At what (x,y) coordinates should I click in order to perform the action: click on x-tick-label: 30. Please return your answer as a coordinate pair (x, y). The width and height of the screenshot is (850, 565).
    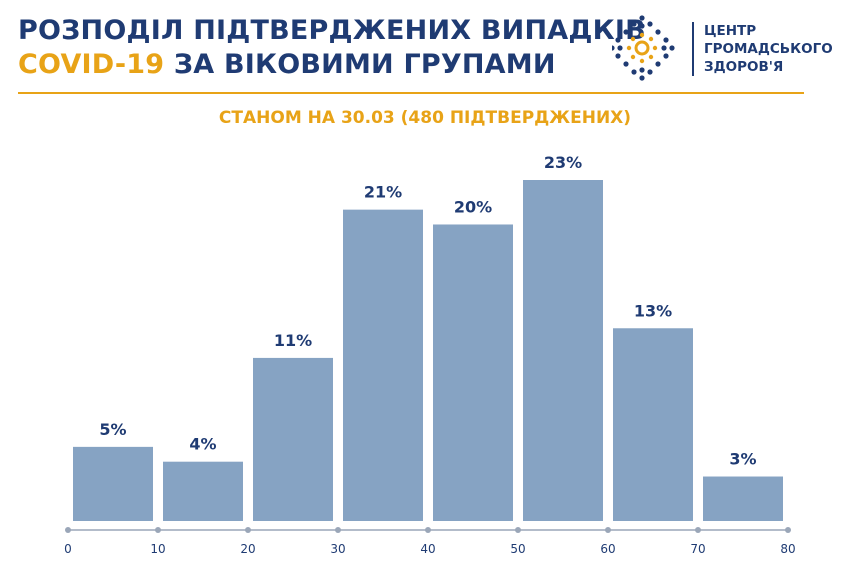
    Looking at the image, I should click on (337, 549).